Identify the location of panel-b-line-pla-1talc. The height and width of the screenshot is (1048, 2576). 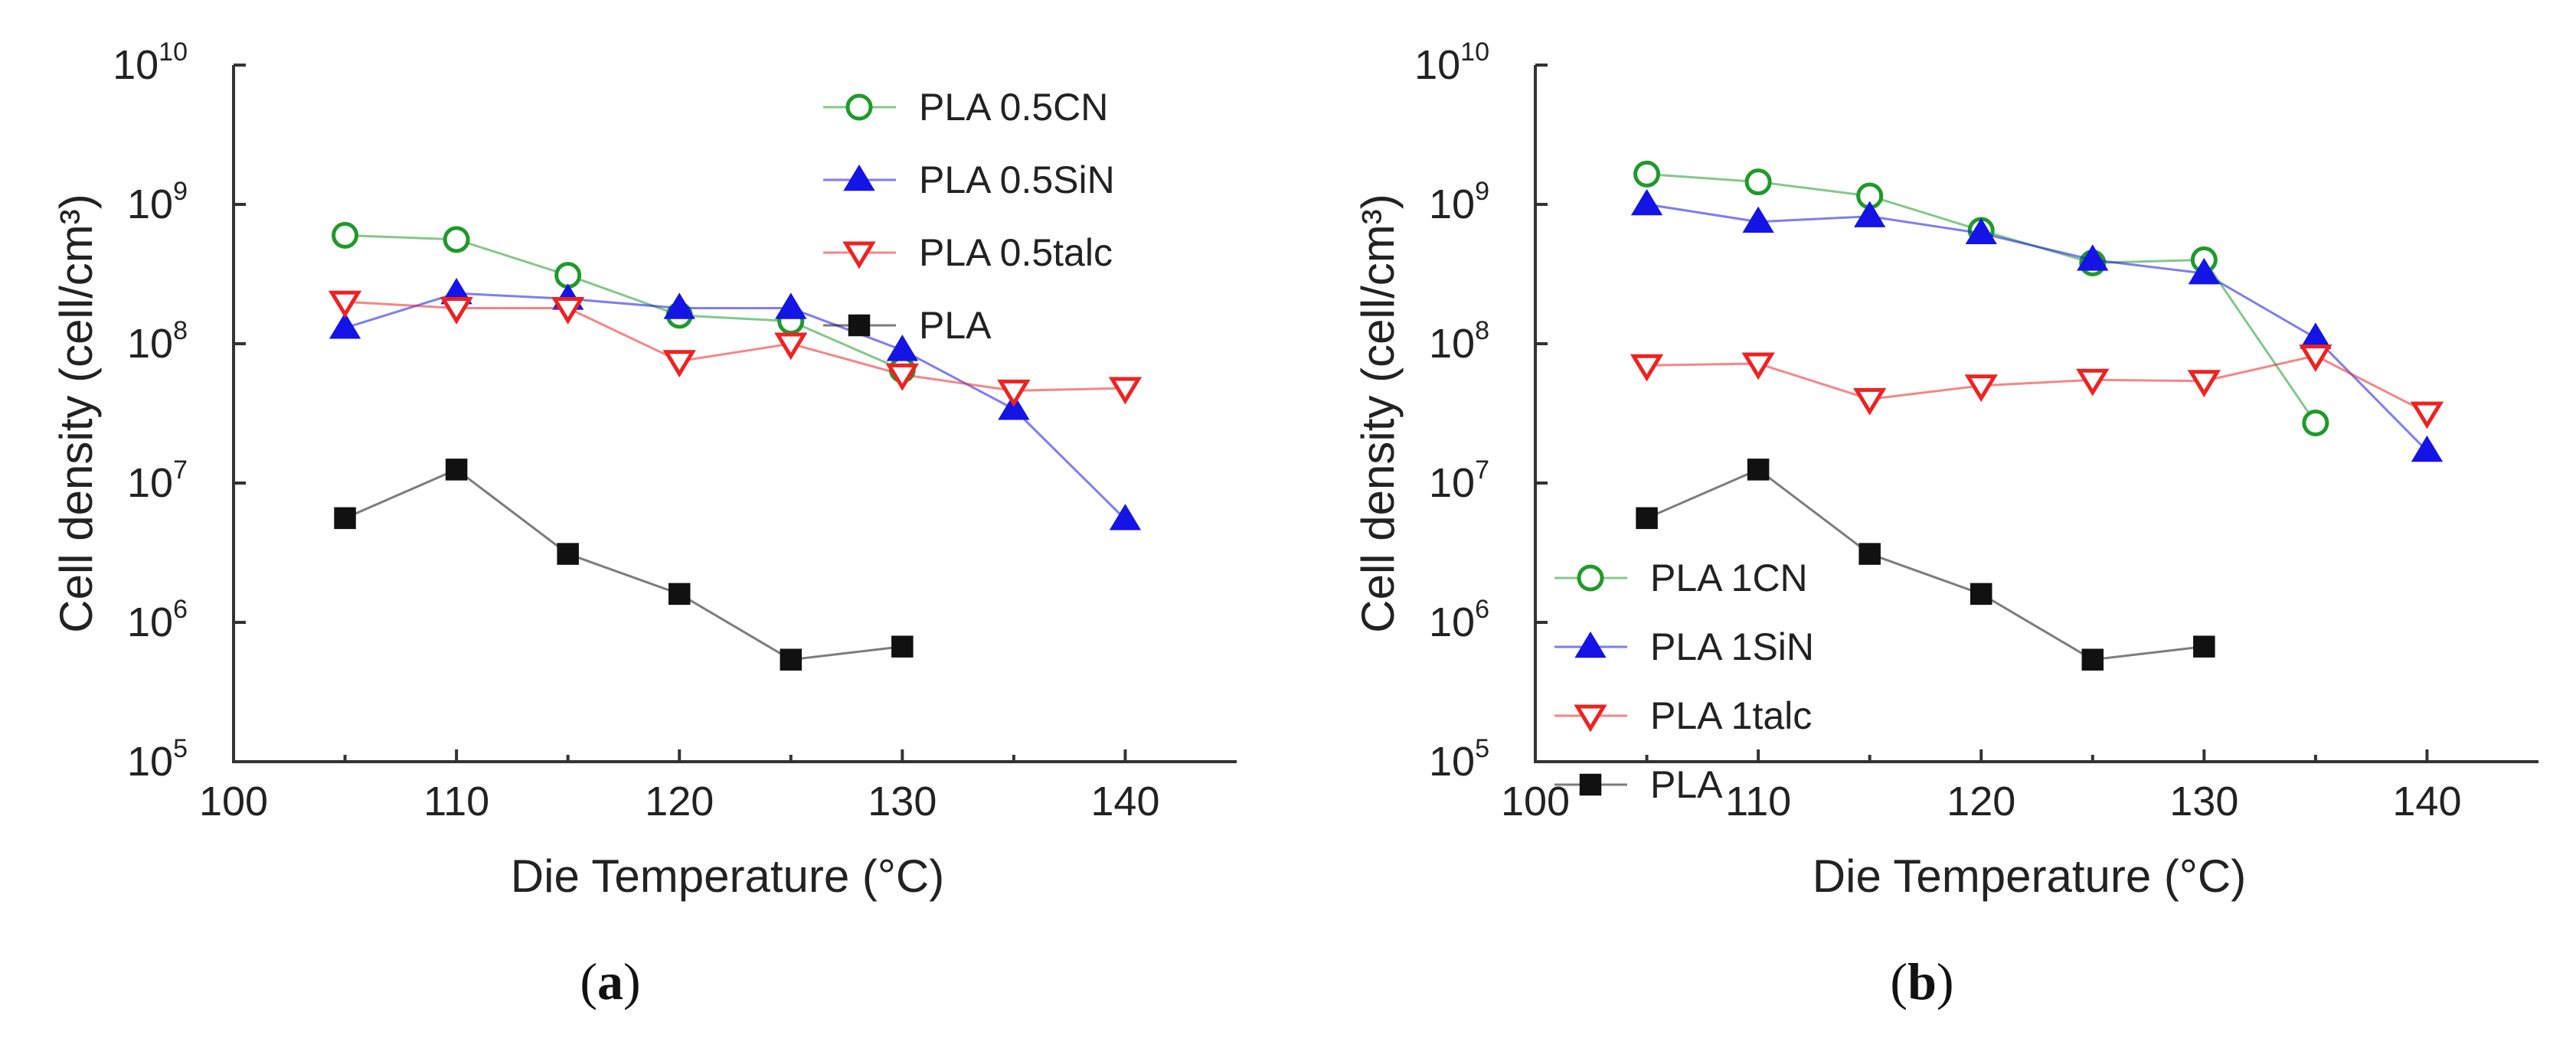
(2037, 384).